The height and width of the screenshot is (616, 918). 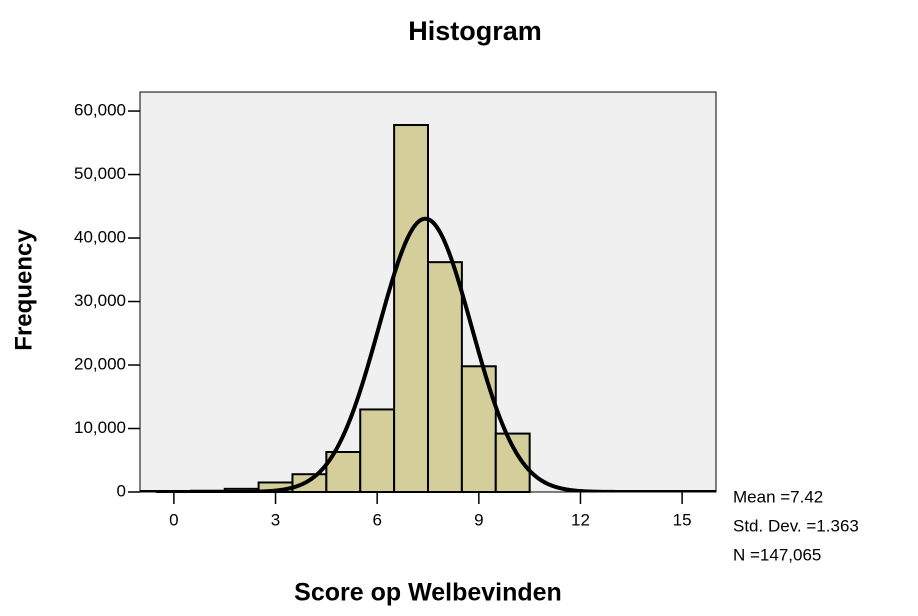 I want to click on y-tick-label: 20,000, so click(x=100, y=364).